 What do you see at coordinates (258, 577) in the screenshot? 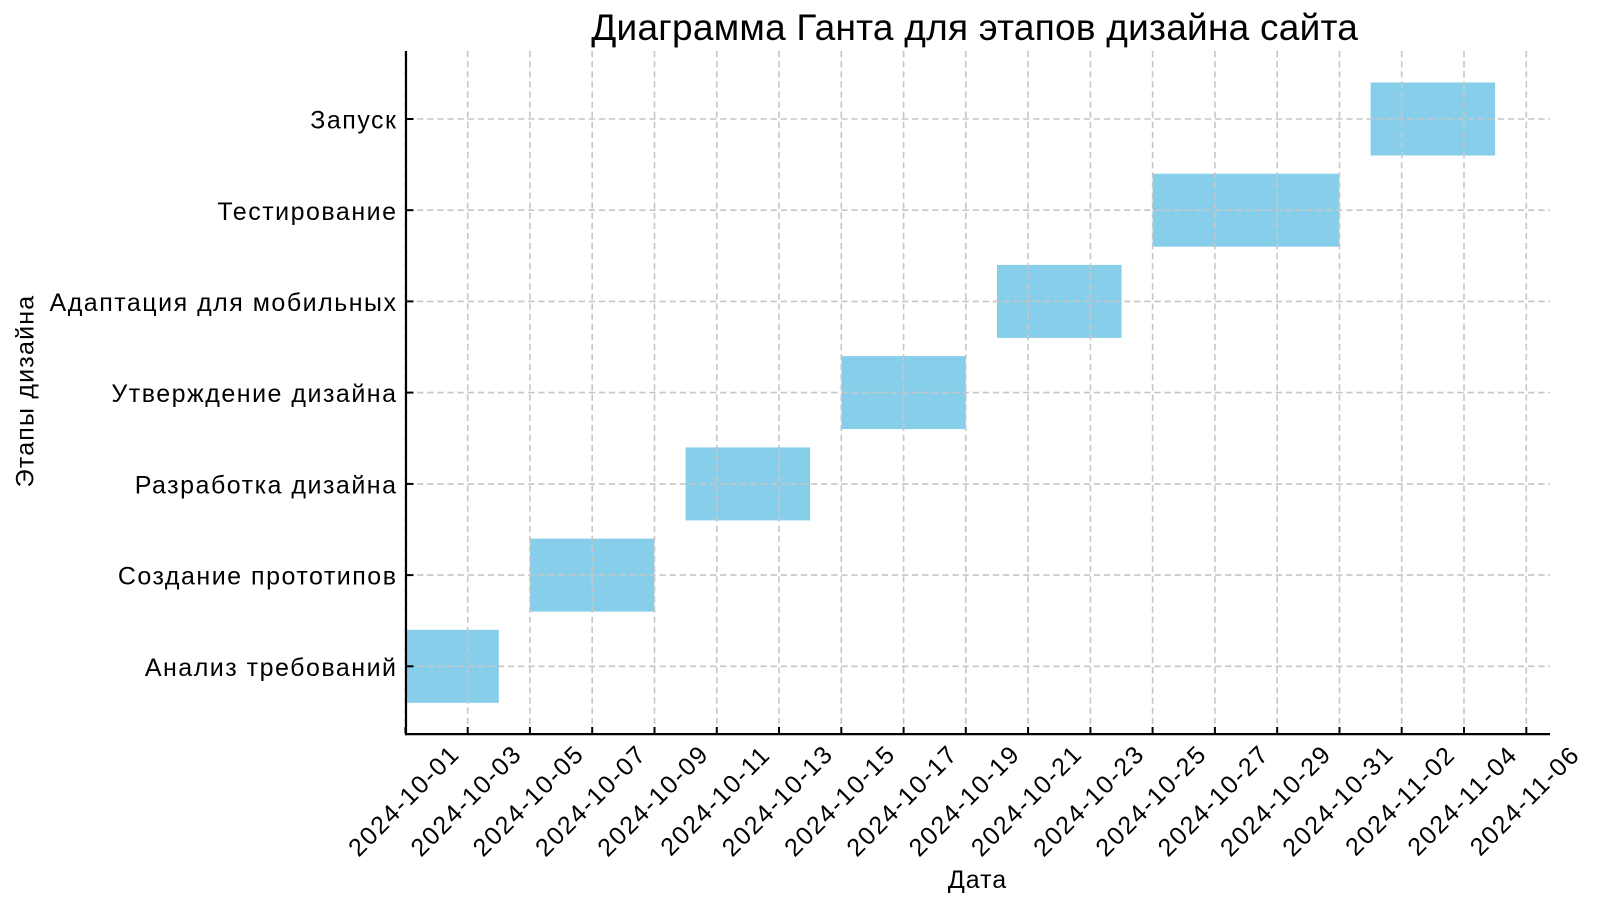
I see `svg-text: Создание прототипов` at bounding box center [258, 577].